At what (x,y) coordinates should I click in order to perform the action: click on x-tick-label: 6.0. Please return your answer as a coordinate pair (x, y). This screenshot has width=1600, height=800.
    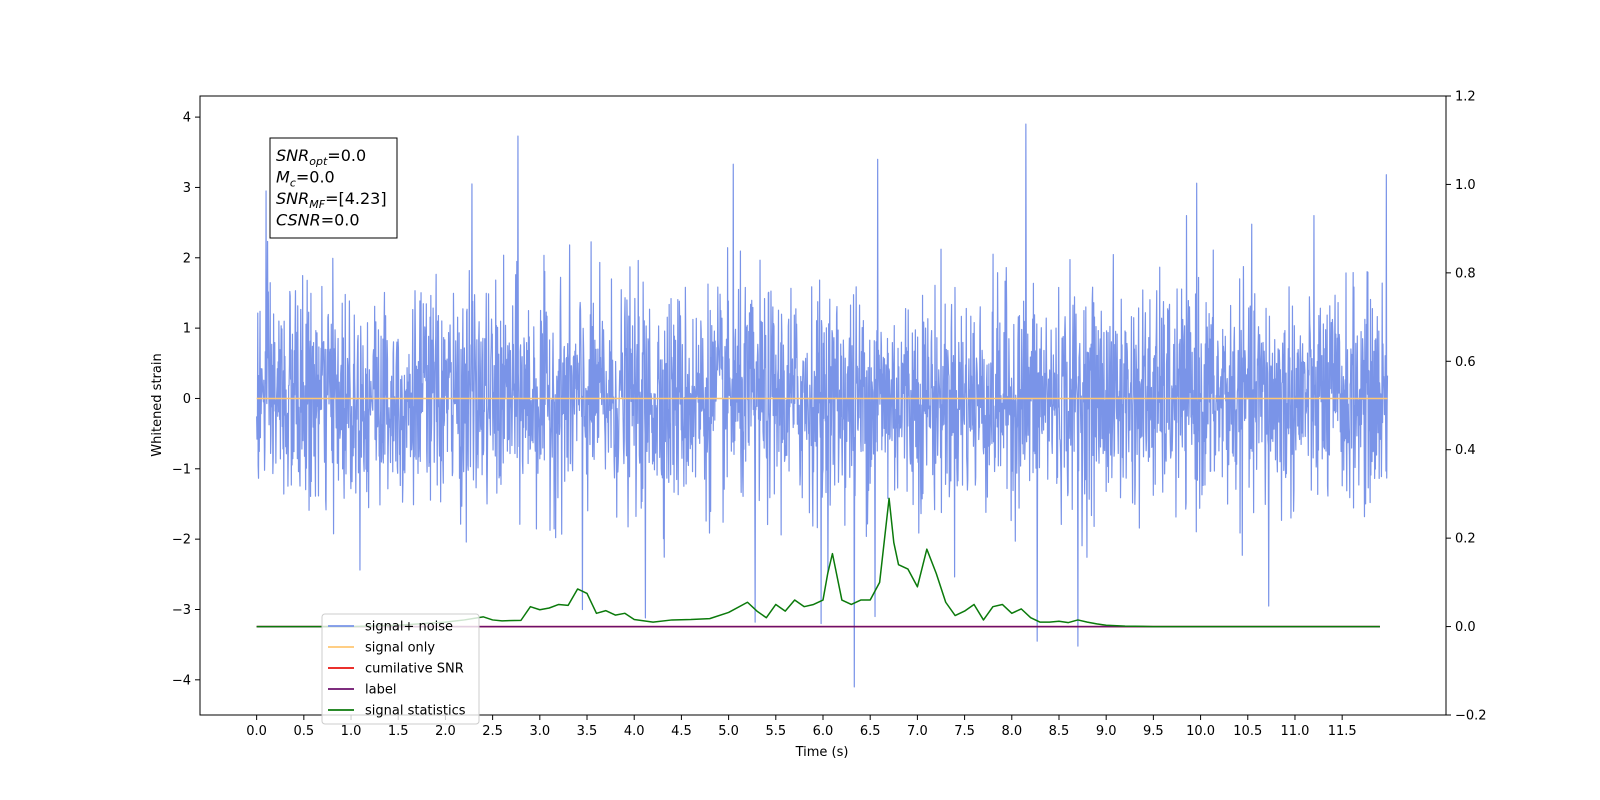
    Looking at the image, I should click on (823, 731).